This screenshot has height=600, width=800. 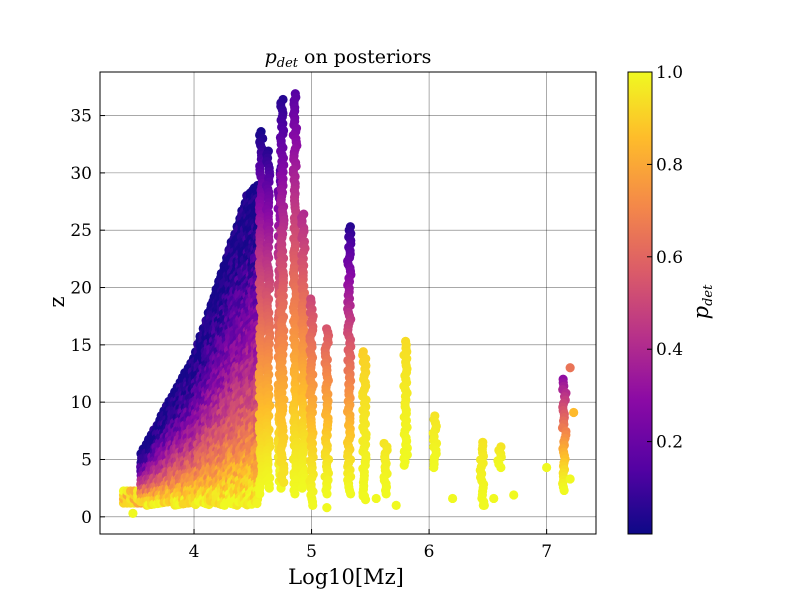 What do you see at coordinates (86, 460) in the screenshot?
I see `y-tick-label: 5` at bounding box center [86, 460].